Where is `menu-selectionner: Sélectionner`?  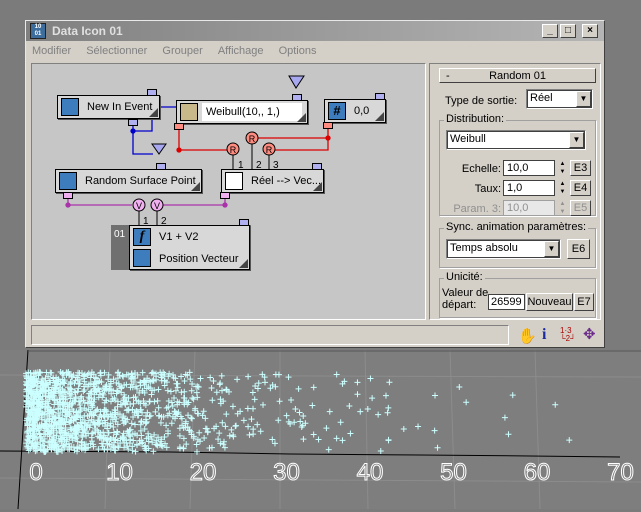
menu-selectionner: Sélectionner is located at coordinates (117, 51).